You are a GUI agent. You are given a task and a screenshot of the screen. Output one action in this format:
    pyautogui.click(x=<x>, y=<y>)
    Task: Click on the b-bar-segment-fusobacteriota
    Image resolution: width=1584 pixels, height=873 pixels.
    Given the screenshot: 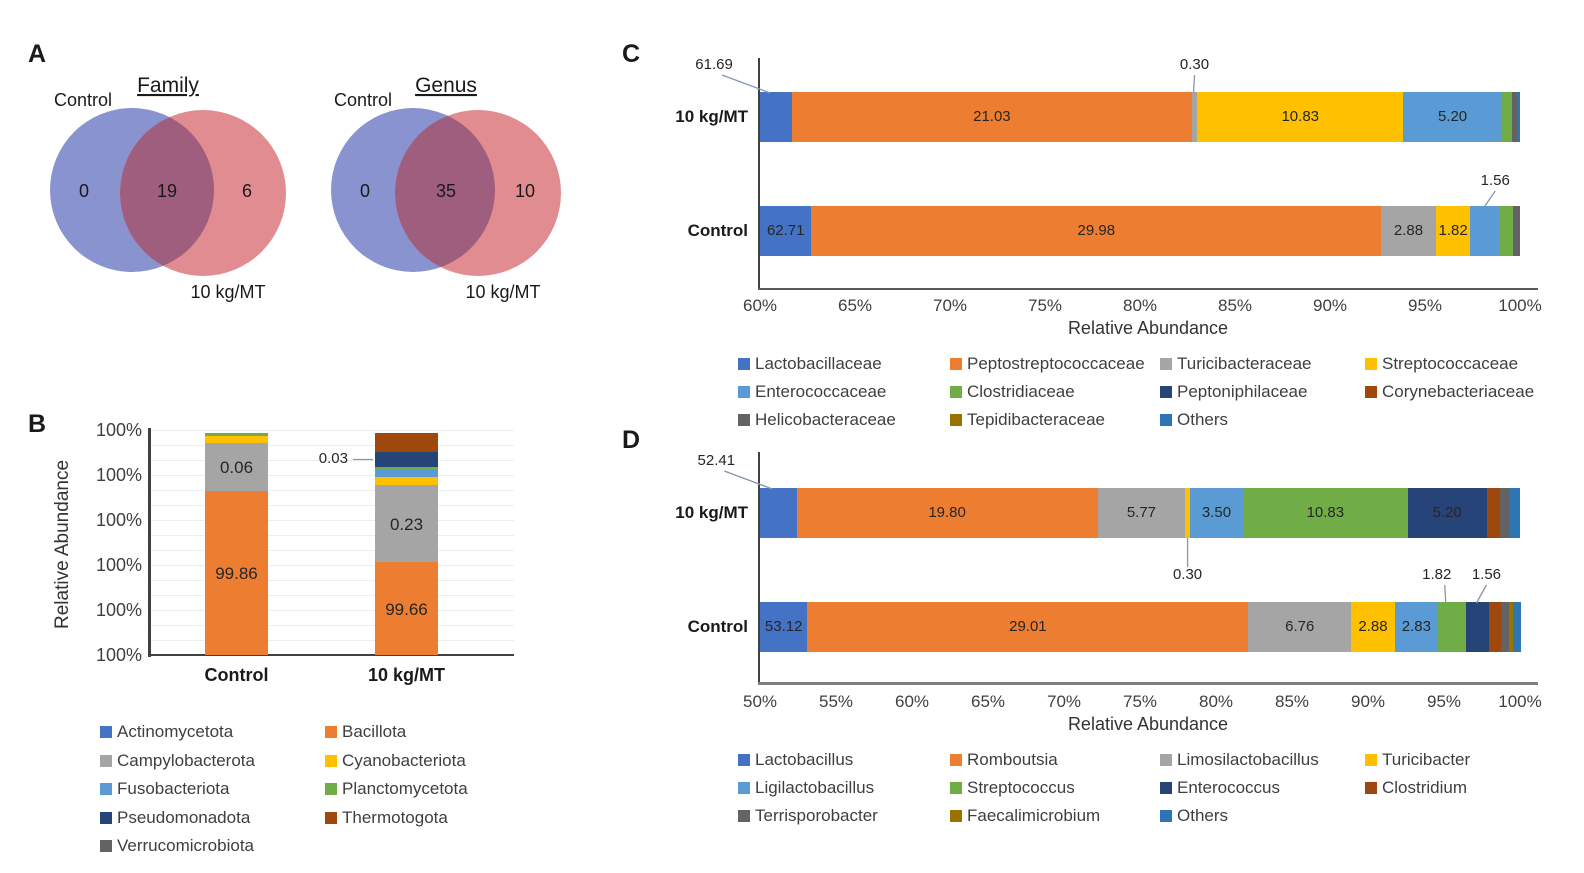 What is the action you would take?
    pyautogui.click(x=406, y=473)
    